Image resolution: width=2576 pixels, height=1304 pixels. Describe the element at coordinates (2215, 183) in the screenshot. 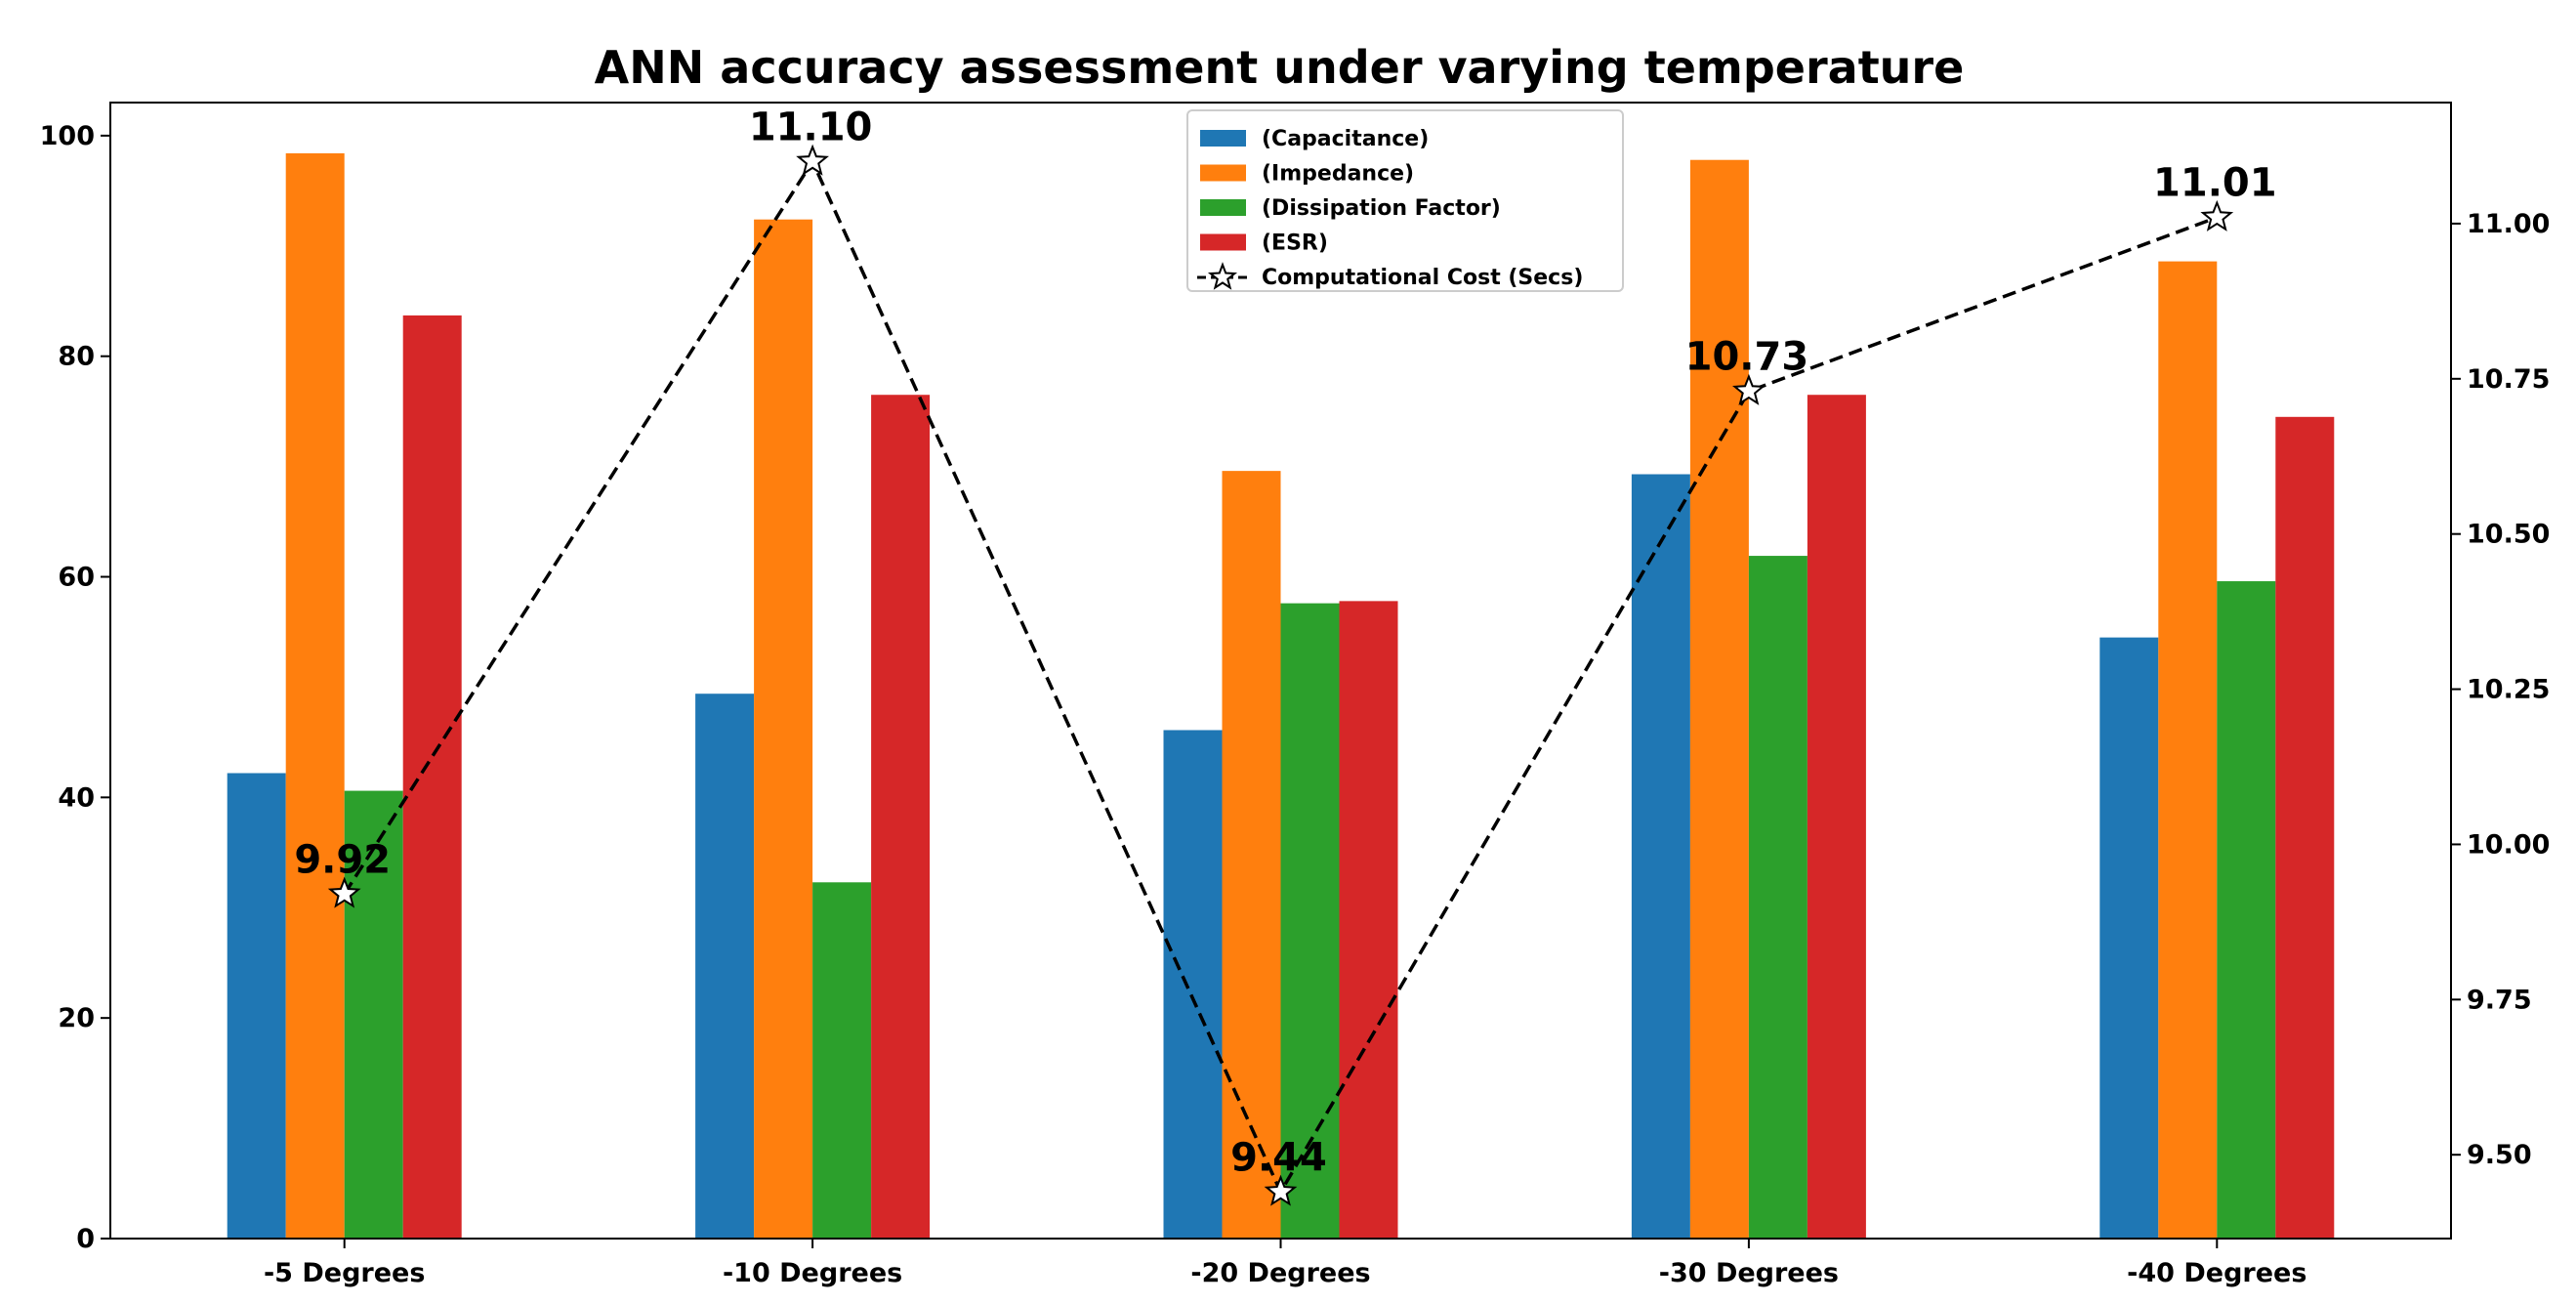

I see `cost-data-label-5: 11.01` at that location.